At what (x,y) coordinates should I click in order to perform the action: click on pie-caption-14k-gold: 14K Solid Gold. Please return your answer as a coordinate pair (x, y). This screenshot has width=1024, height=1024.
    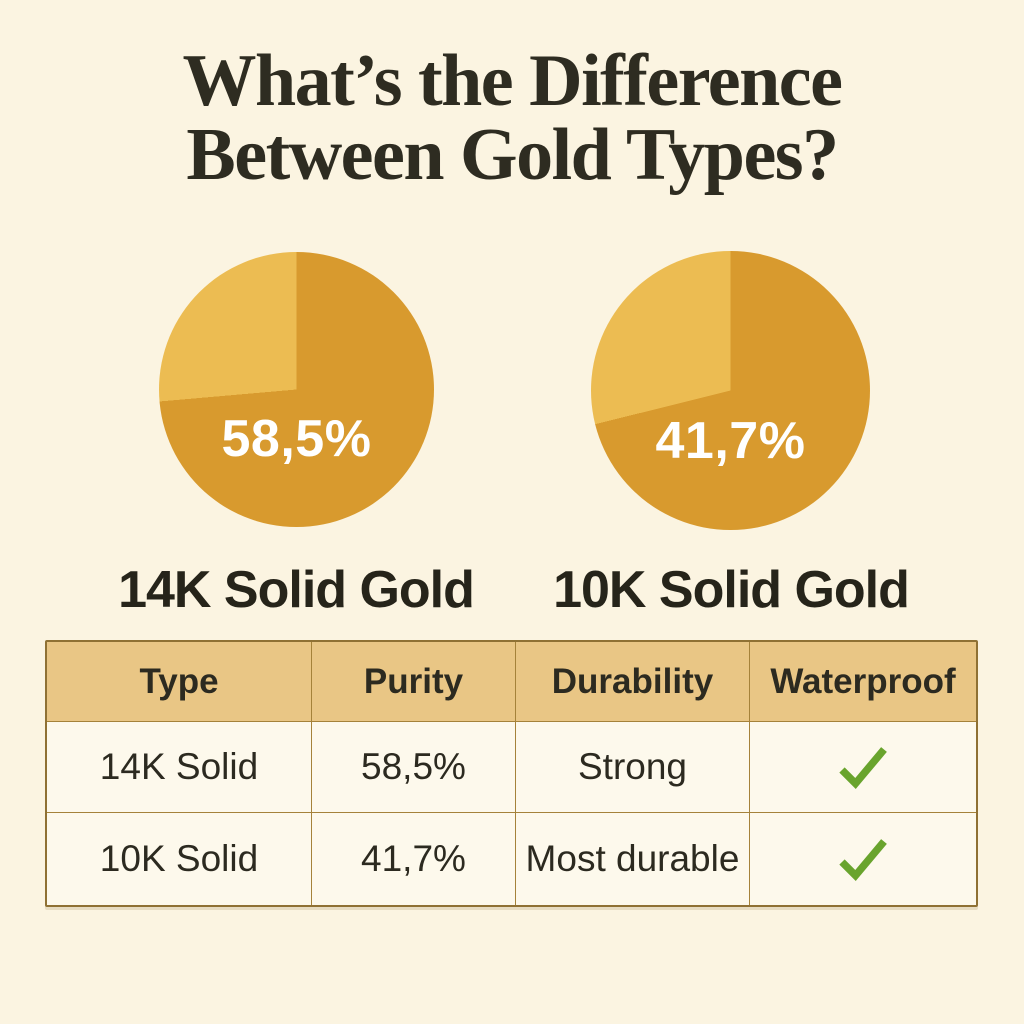
    Looking at the image, I should click on (296, 590).